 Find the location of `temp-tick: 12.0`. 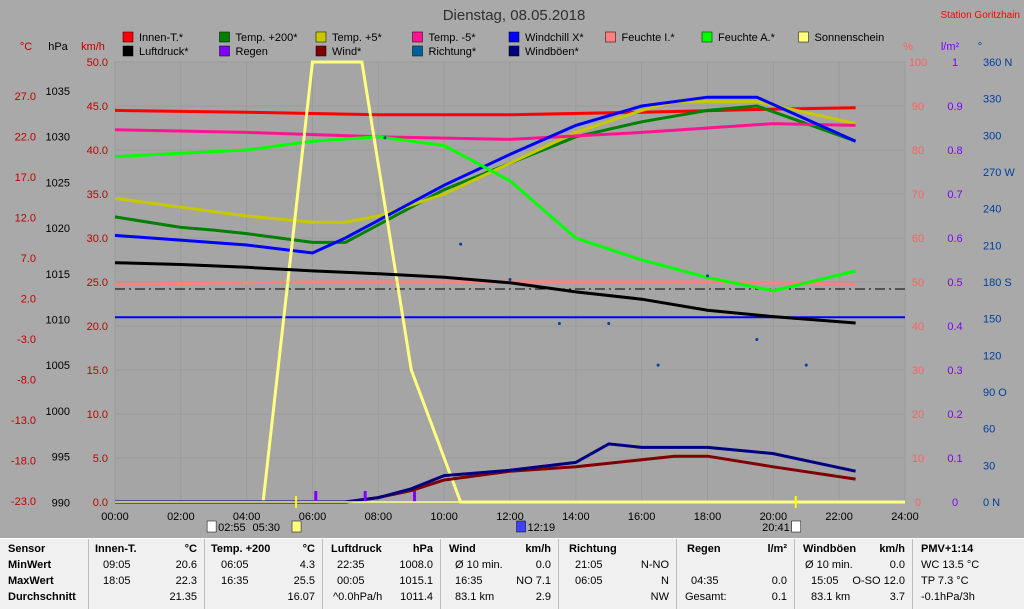

temp-tick: 12.0 is located at coordinates (25, 219).